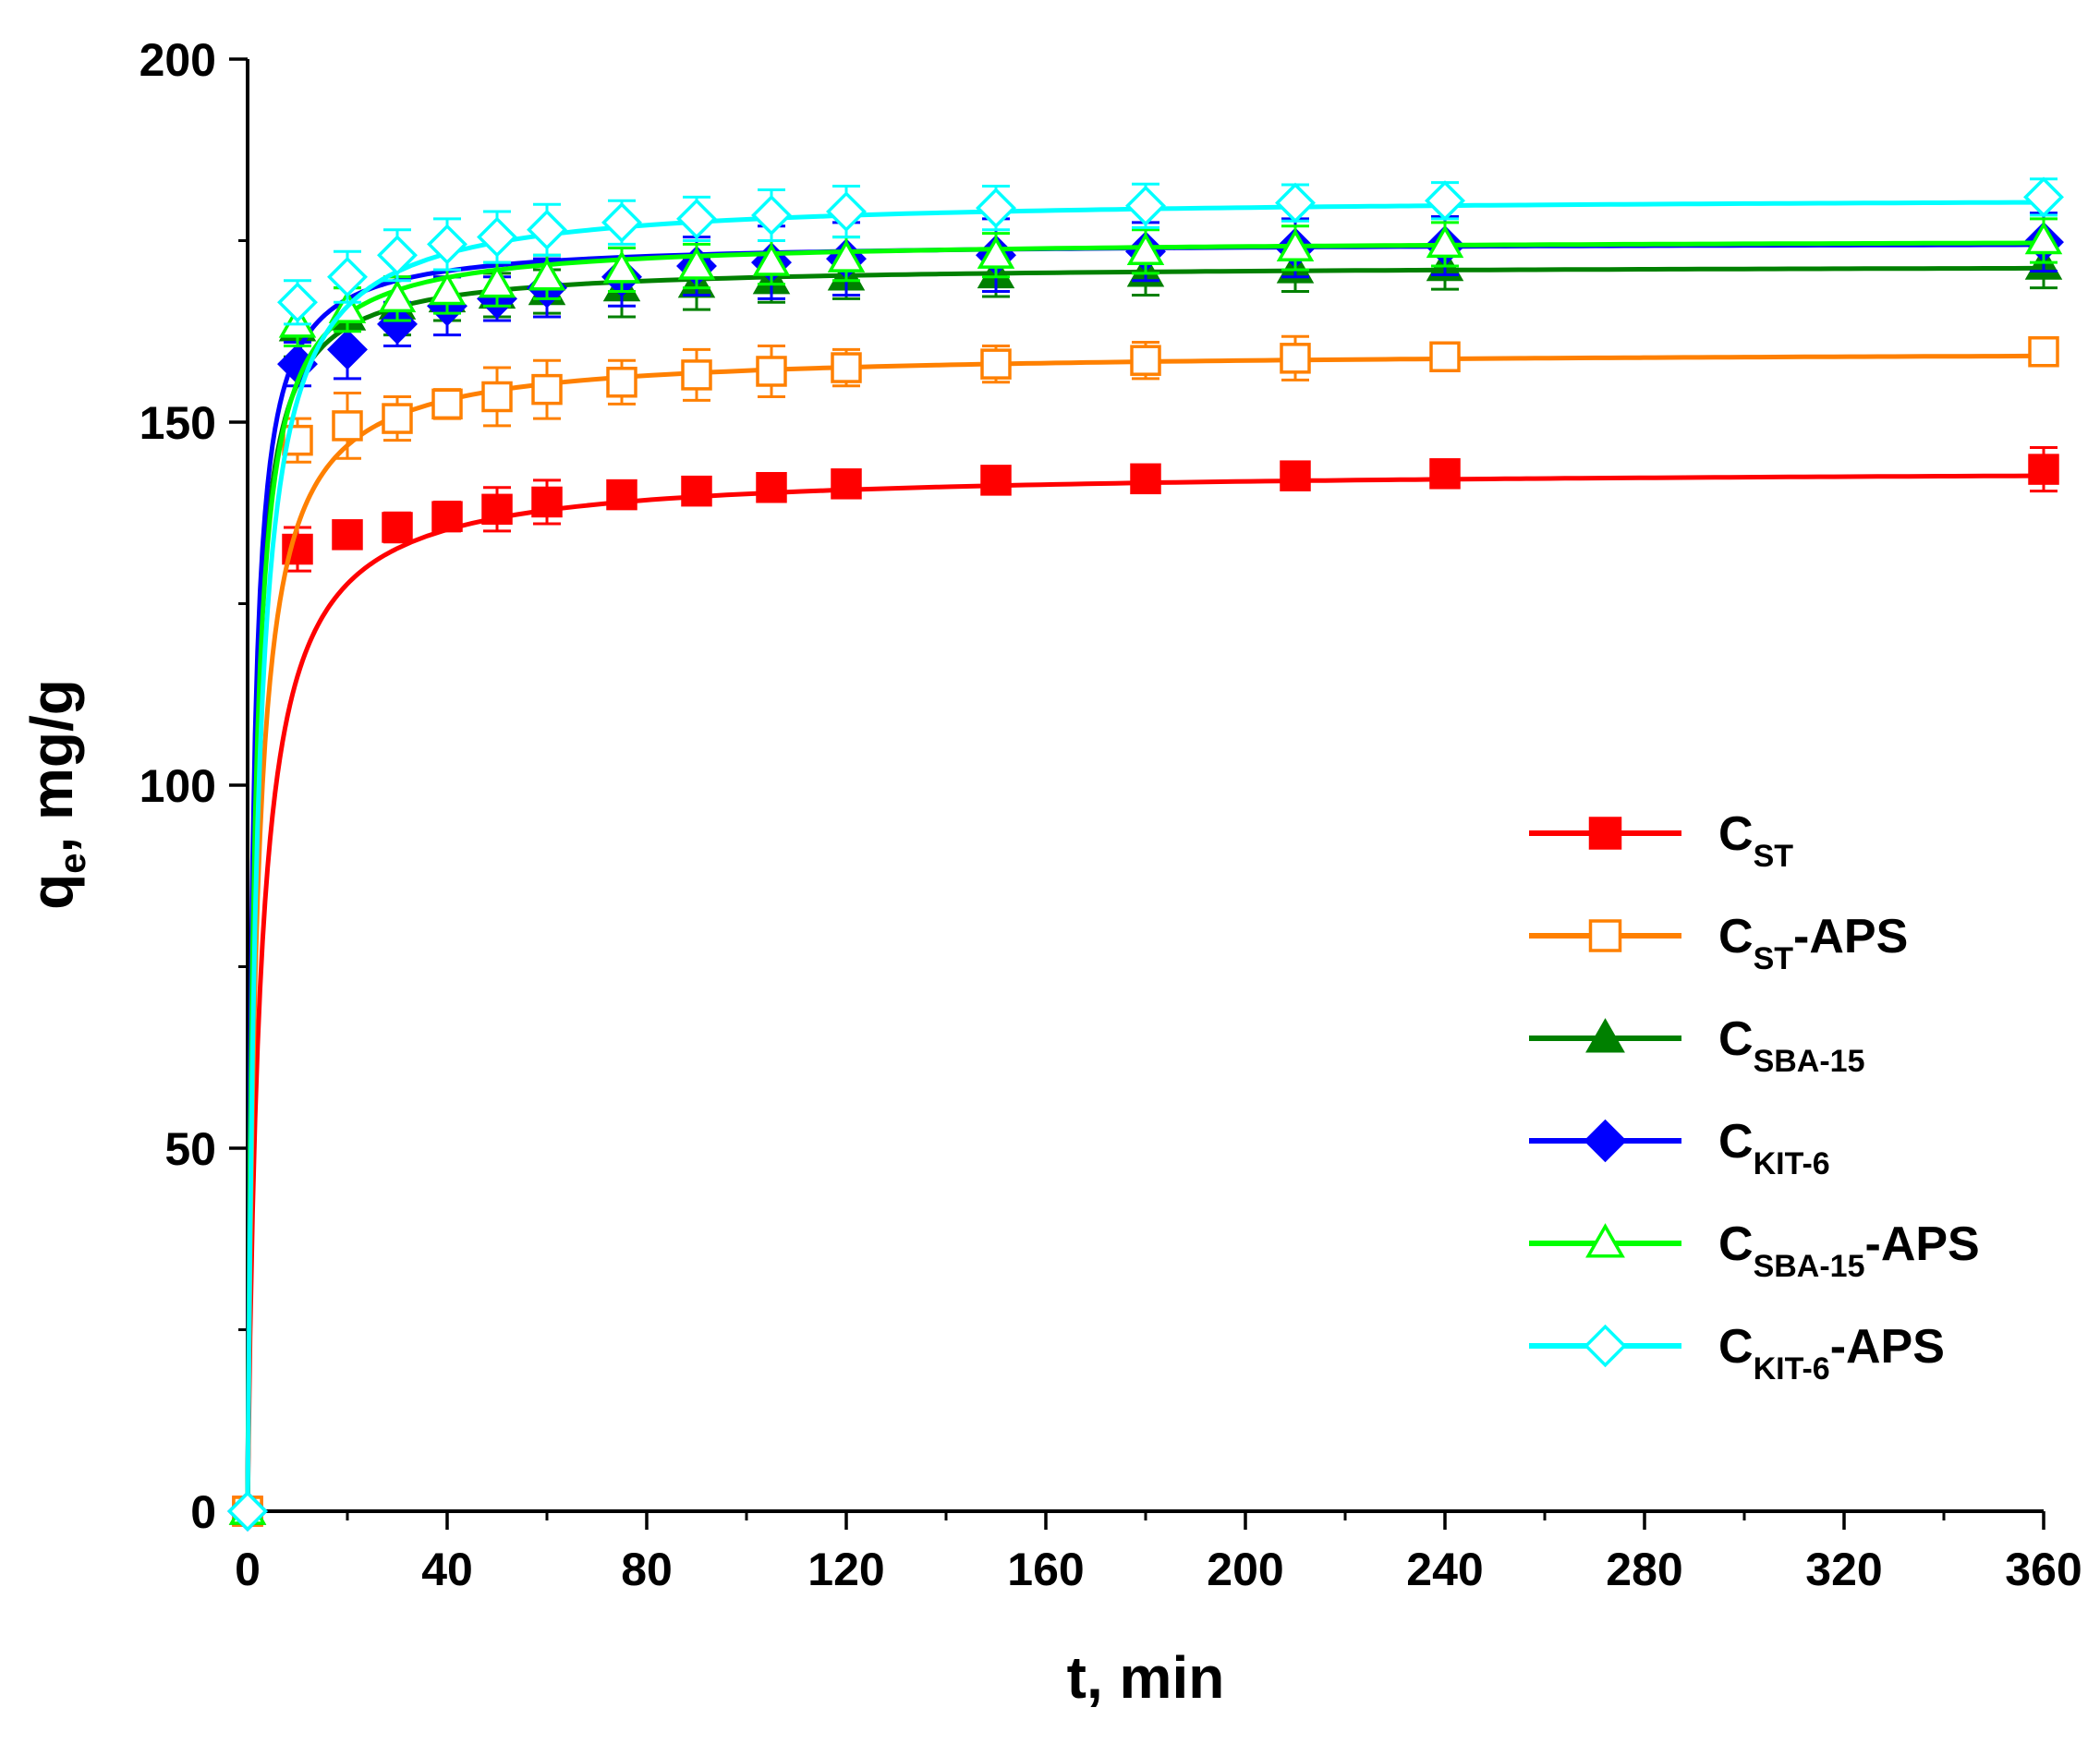 Image resolution: width=2100 pixels, height=1744 pixels. Describe the element at coordinates (647, 1569) in the screenshot. I see `x-tick-label: 80` at that location.